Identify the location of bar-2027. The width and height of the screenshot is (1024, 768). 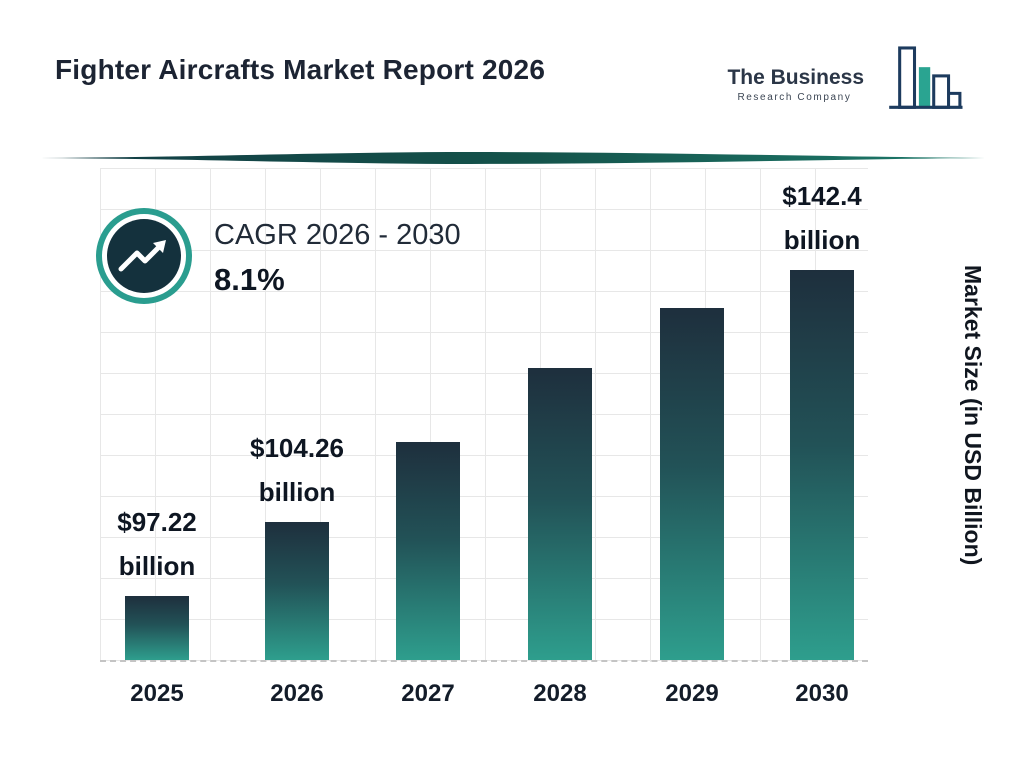
(428, 551).